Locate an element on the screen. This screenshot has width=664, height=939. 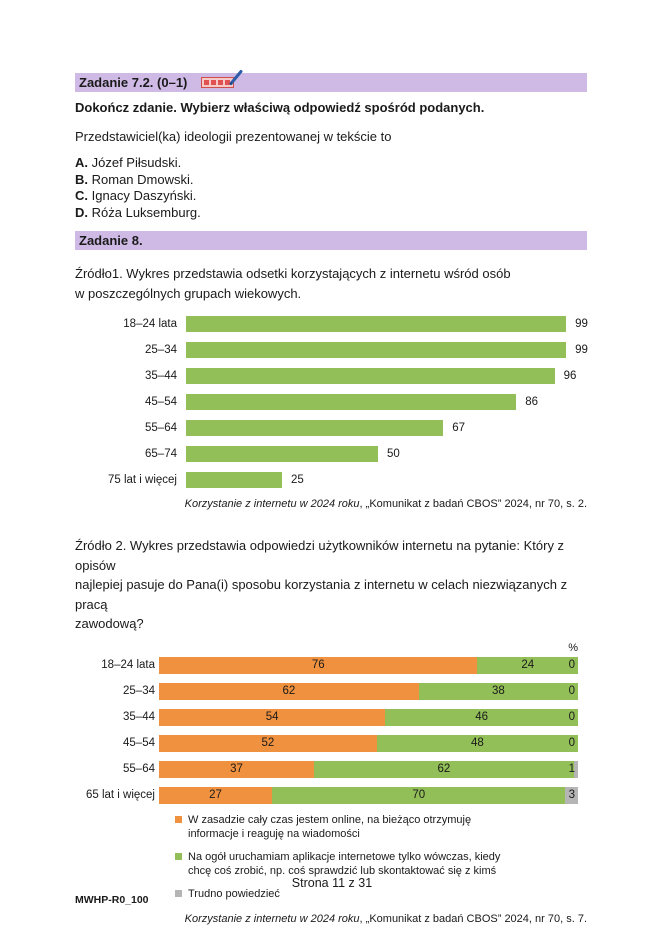
chart1-bar-track: 86 is located at coordinates (378, 402).